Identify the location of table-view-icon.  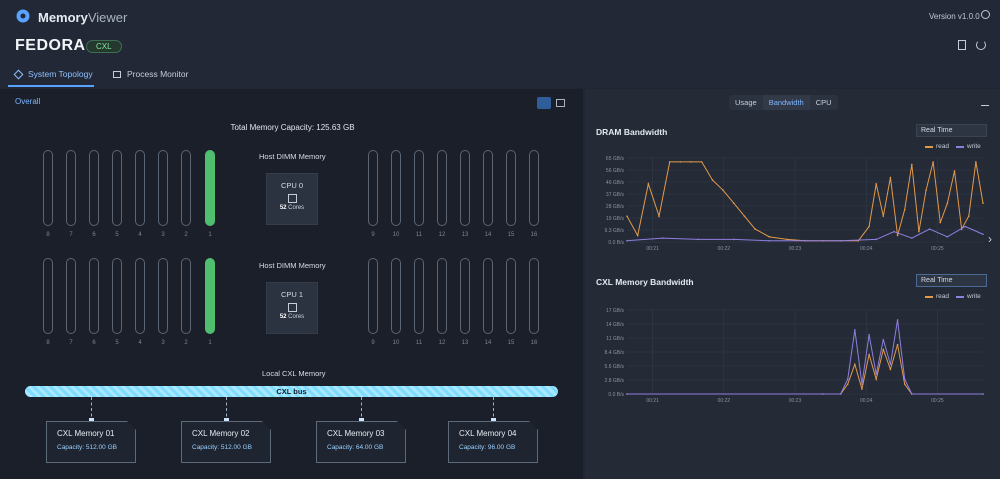
(560, 103).